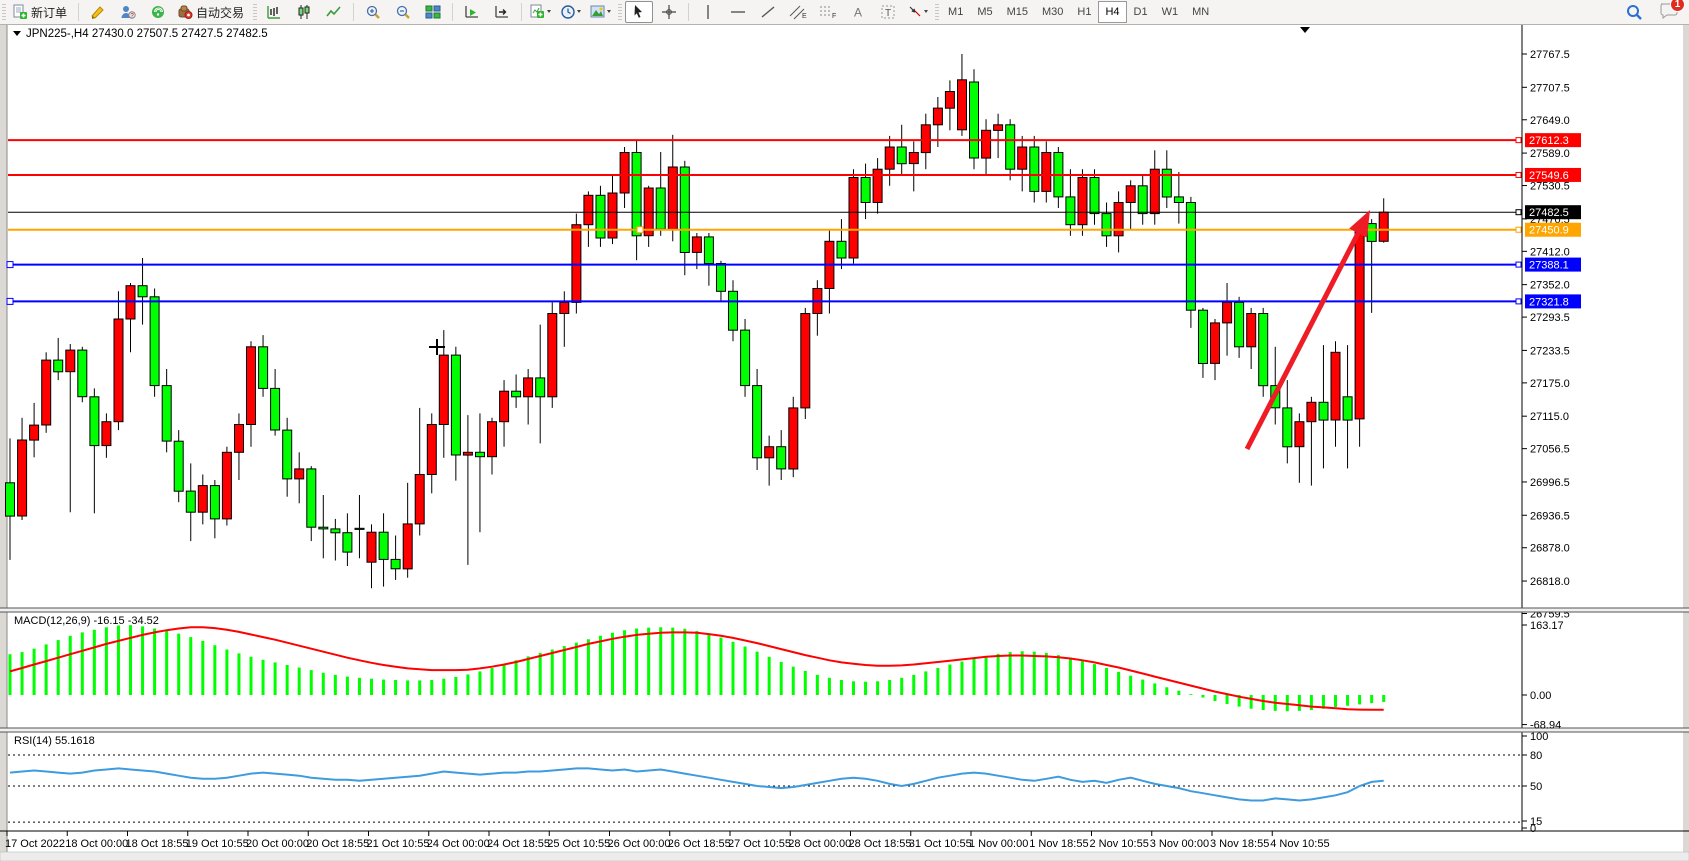 This screenshot has height=861, width=1689. I want to click on fibonacci-tool: F, so click(828, 12).